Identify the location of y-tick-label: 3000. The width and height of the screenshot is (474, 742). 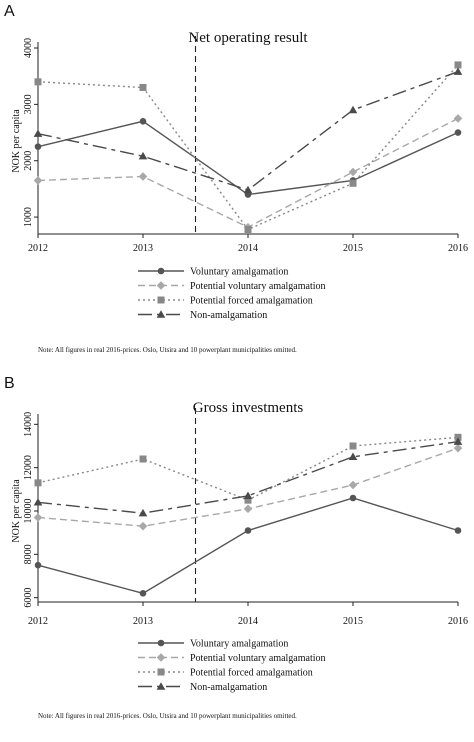
(28, 104).